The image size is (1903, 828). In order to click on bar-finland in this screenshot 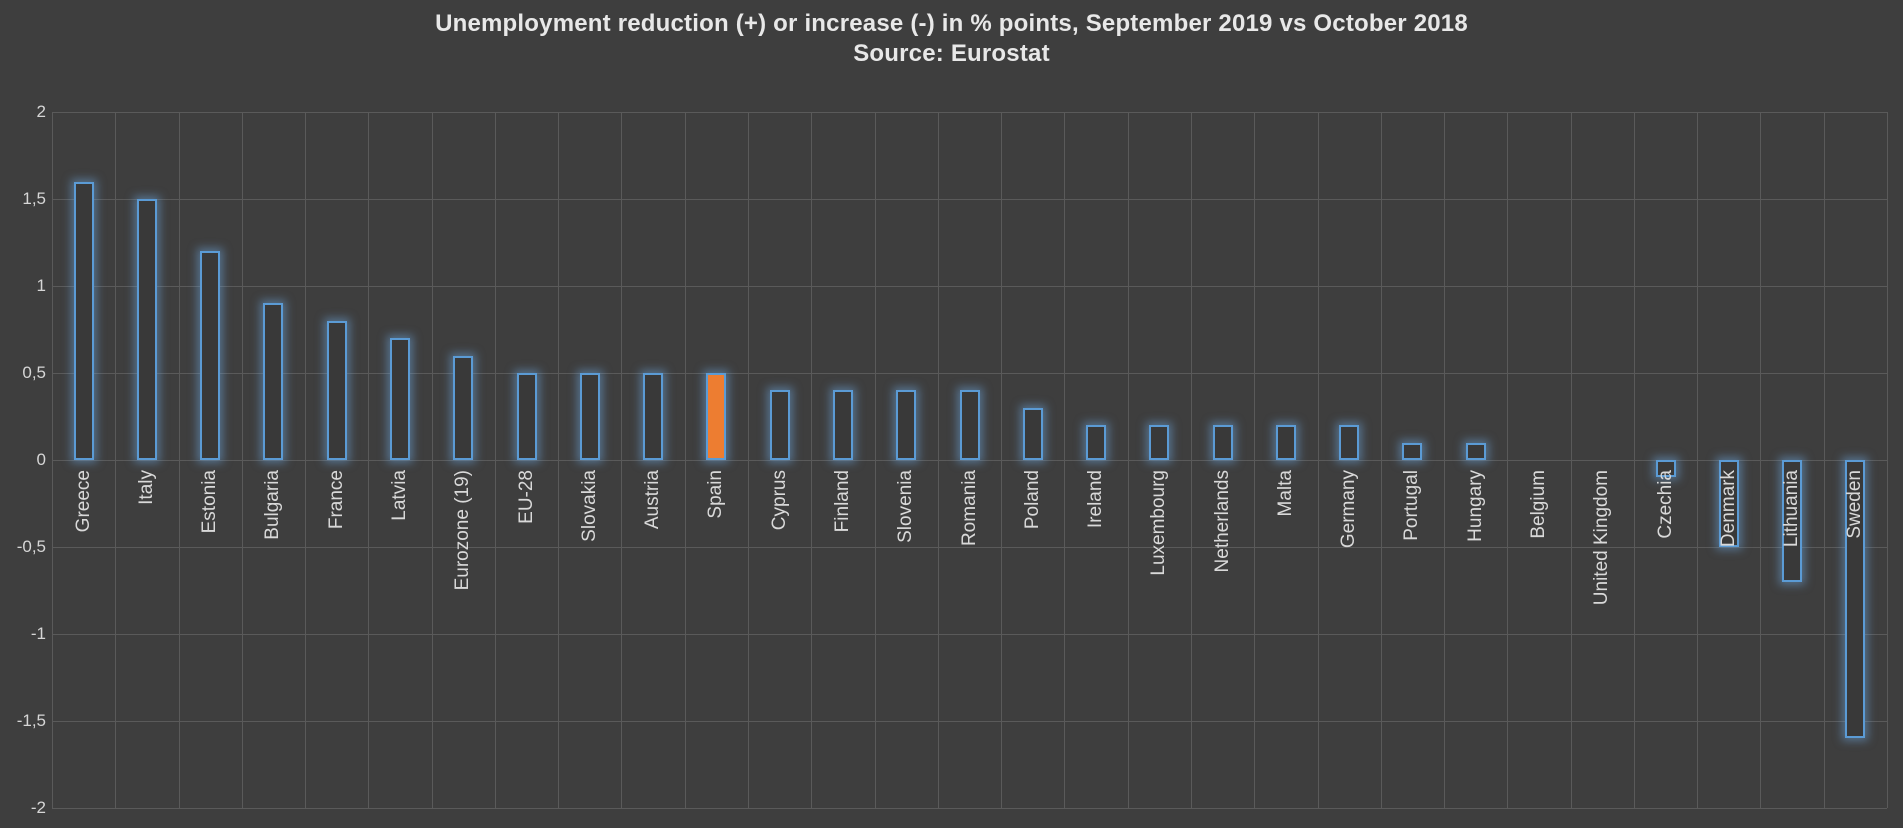, I will do `click(843, 425)`.